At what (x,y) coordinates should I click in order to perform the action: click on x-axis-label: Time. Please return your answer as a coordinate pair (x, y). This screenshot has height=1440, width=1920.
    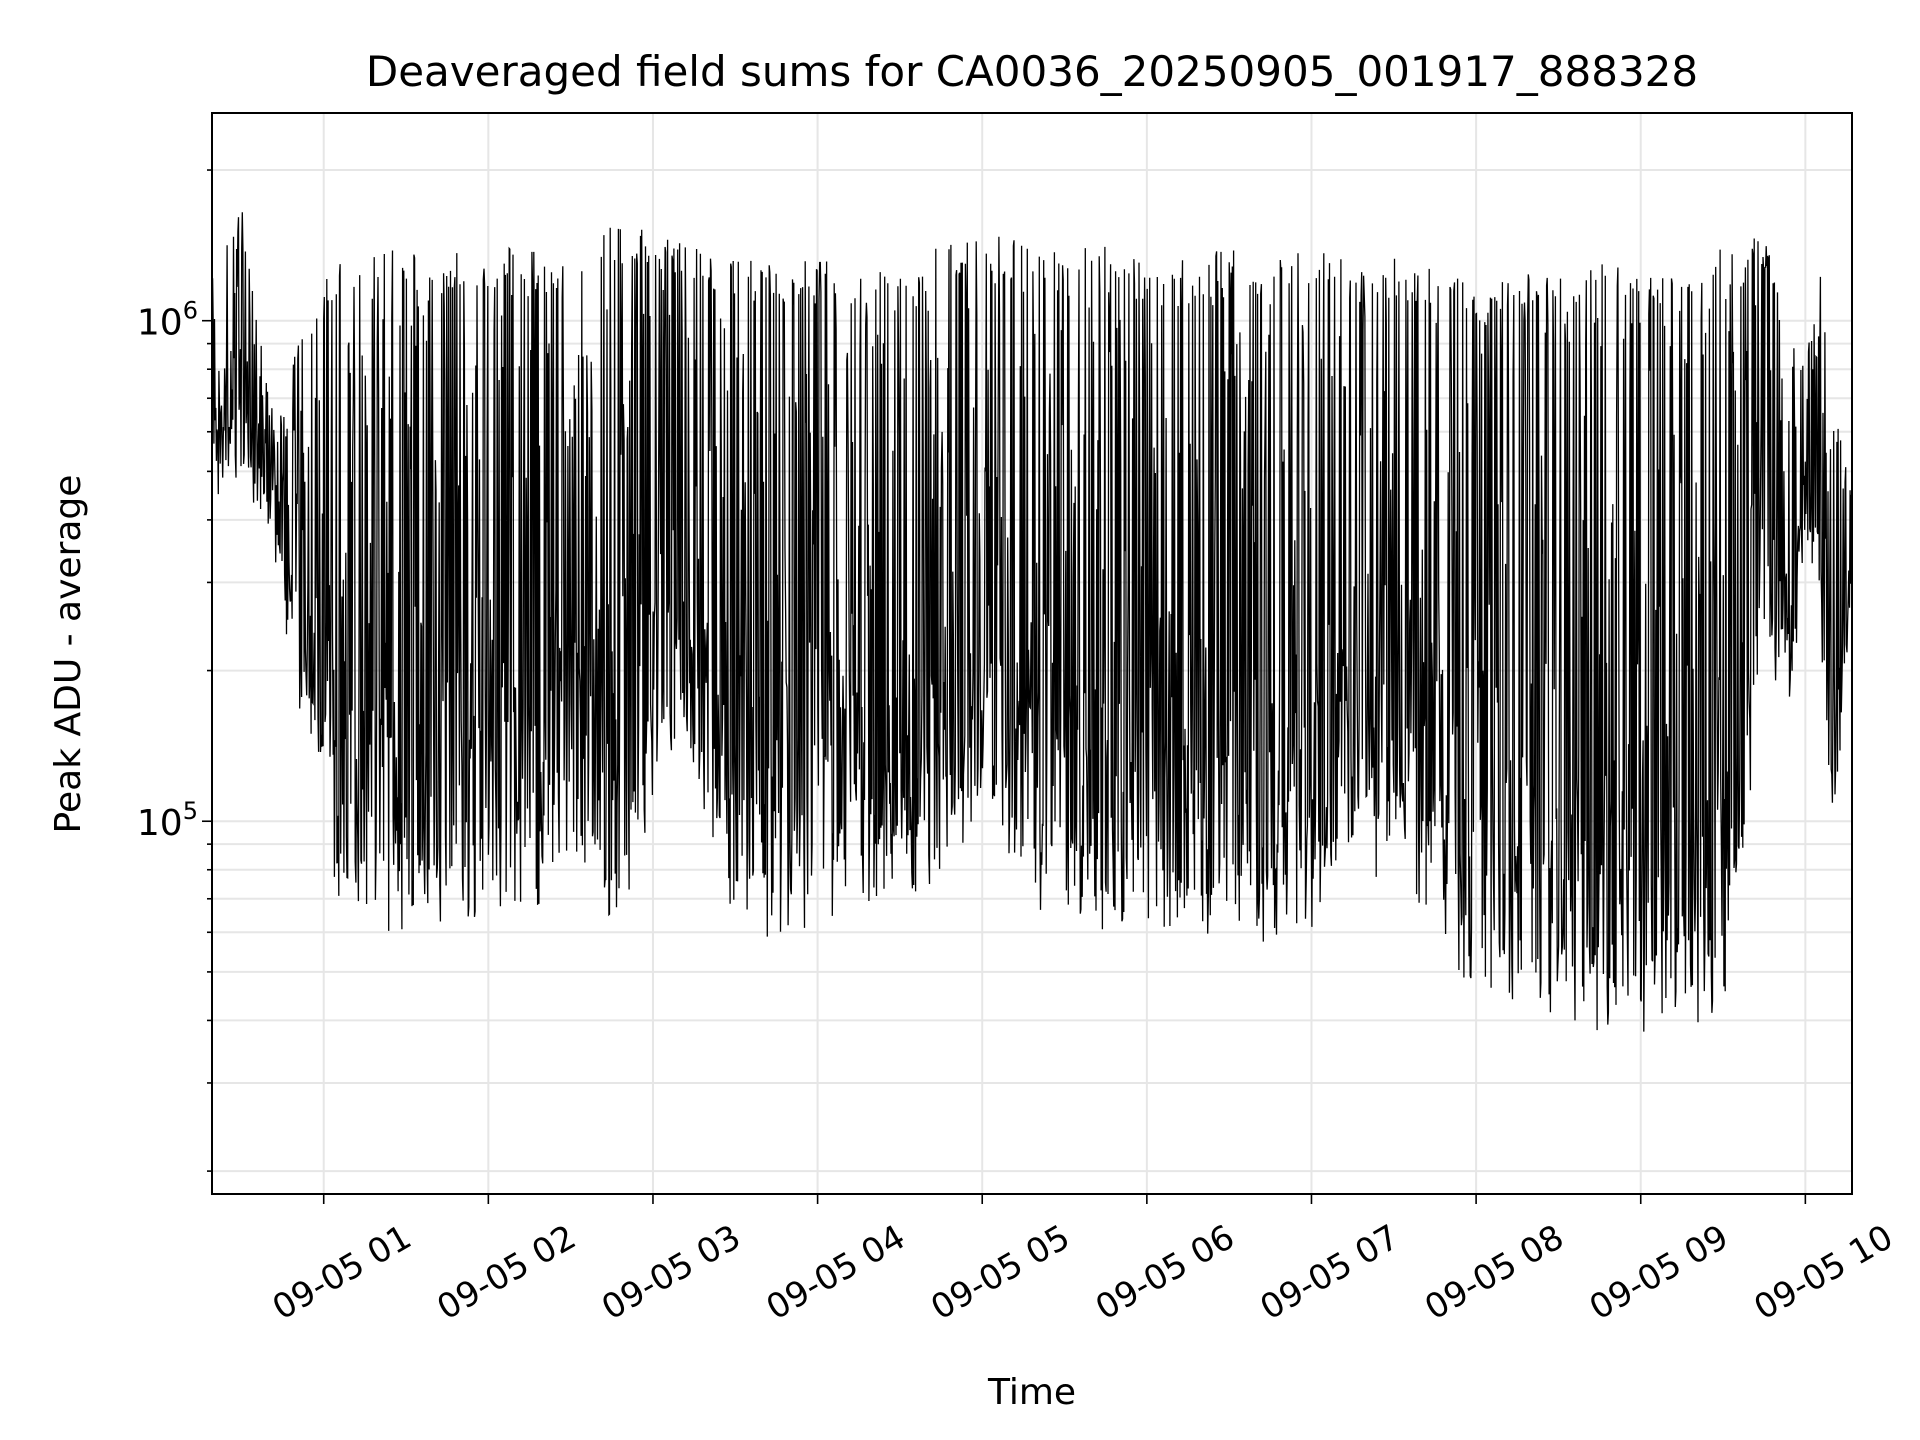
    Looking at the image, I should click on (1031, 1392).